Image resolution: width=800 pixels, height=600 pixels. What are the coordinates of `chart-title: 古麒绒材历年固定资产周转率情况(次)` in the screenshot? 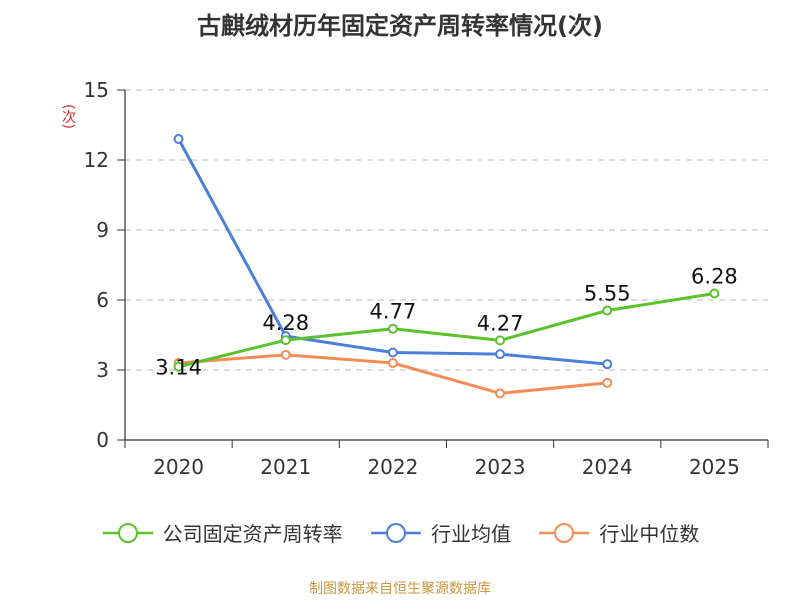 It's located at (400, 26).